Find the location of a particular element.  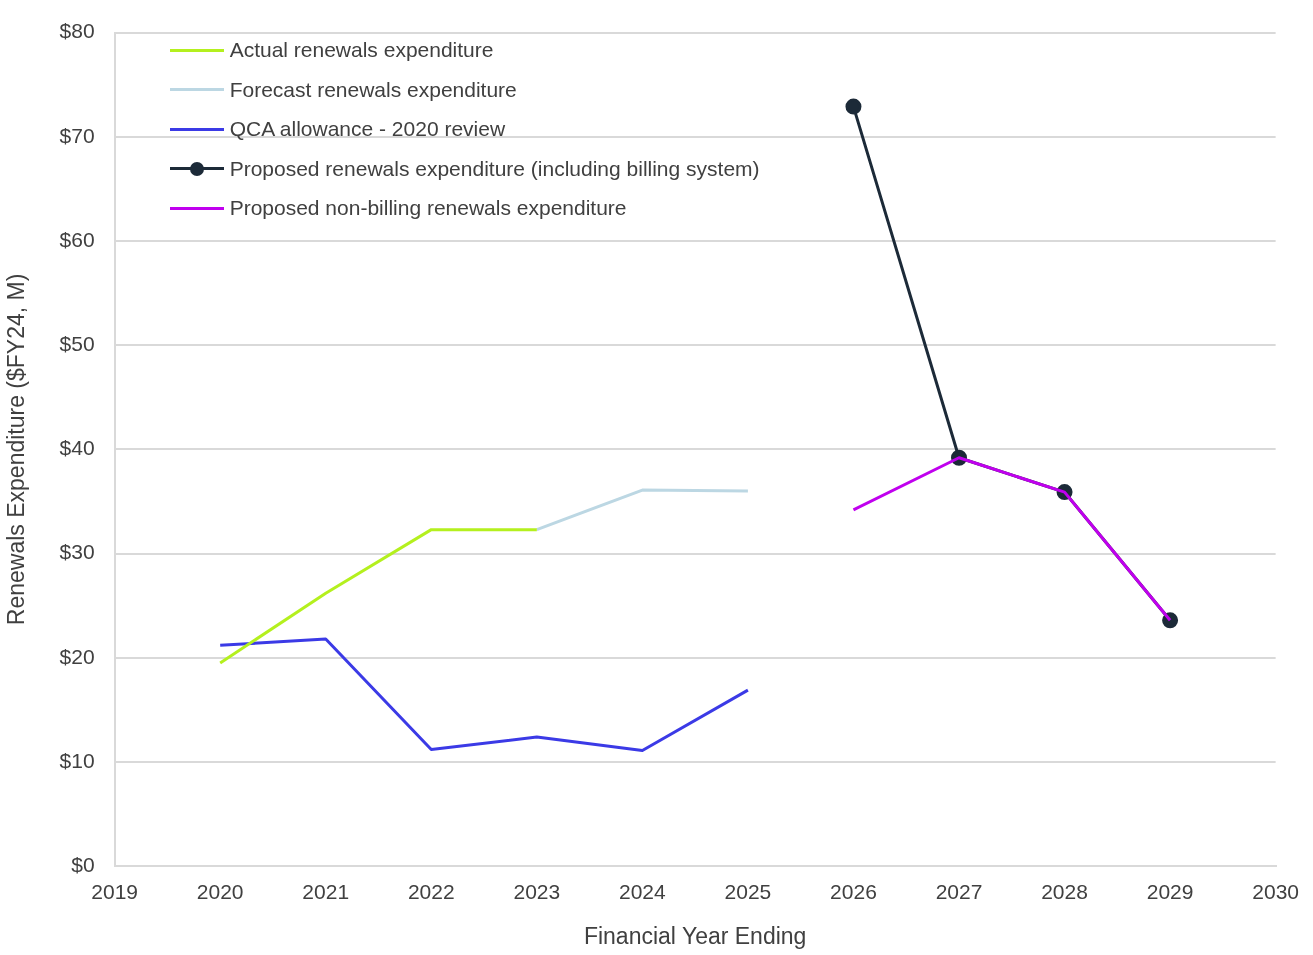

legend-label: Proposed renewals expenditure (including billing system) is located at coordinates (494, 168).